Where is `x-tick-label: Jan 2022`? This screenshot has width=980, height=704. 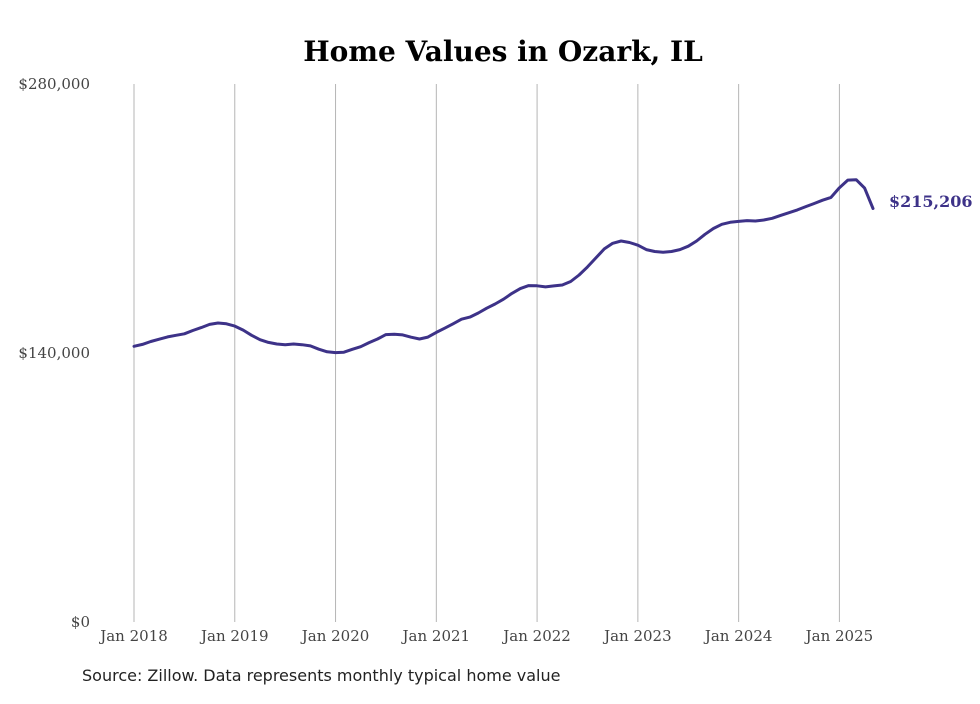 x-tick-label: Jan 2022 is located at coordinates (536, 636).